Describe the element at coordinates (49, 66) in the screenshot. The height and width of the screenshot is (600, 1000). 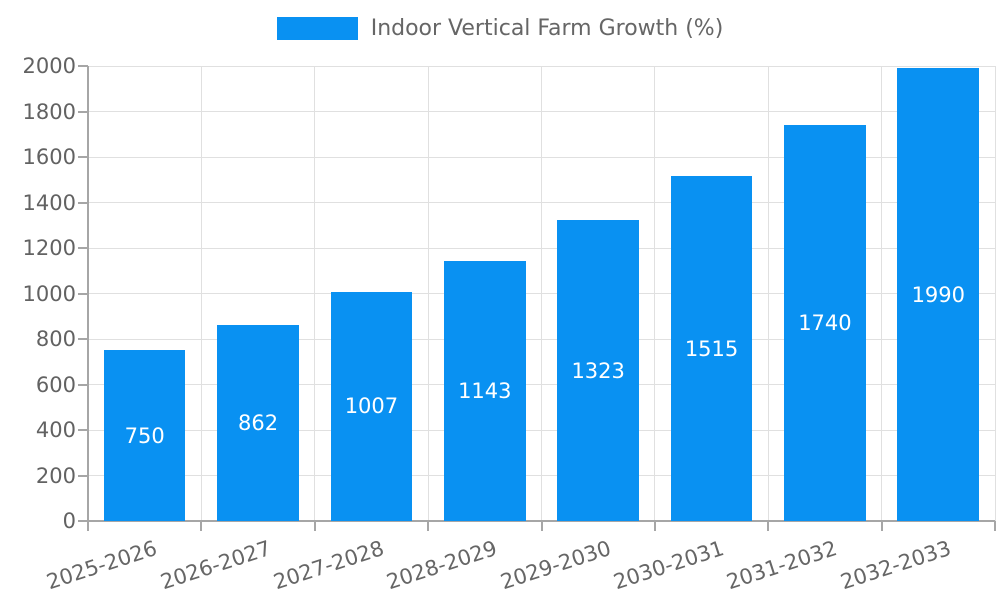
I see `y-tick-label: 2000` at that location.